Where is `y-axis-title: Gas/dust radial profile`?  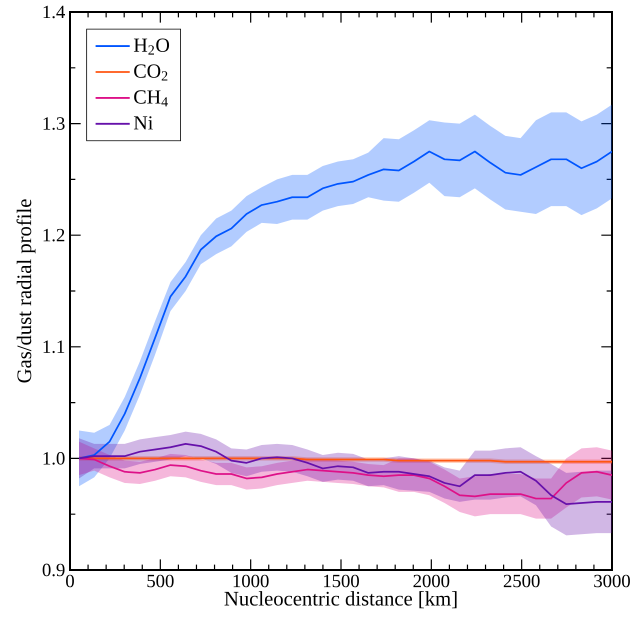
y-axis-title: Gas/dust radial profile is located at coordinates (26, 291).